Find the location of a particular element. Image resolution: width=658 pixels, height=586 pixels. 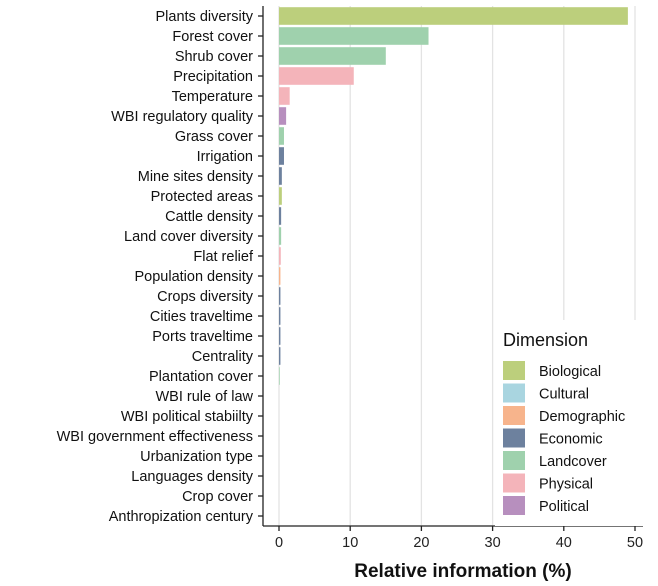

bar-temperature is located at coordinates (284, 96).